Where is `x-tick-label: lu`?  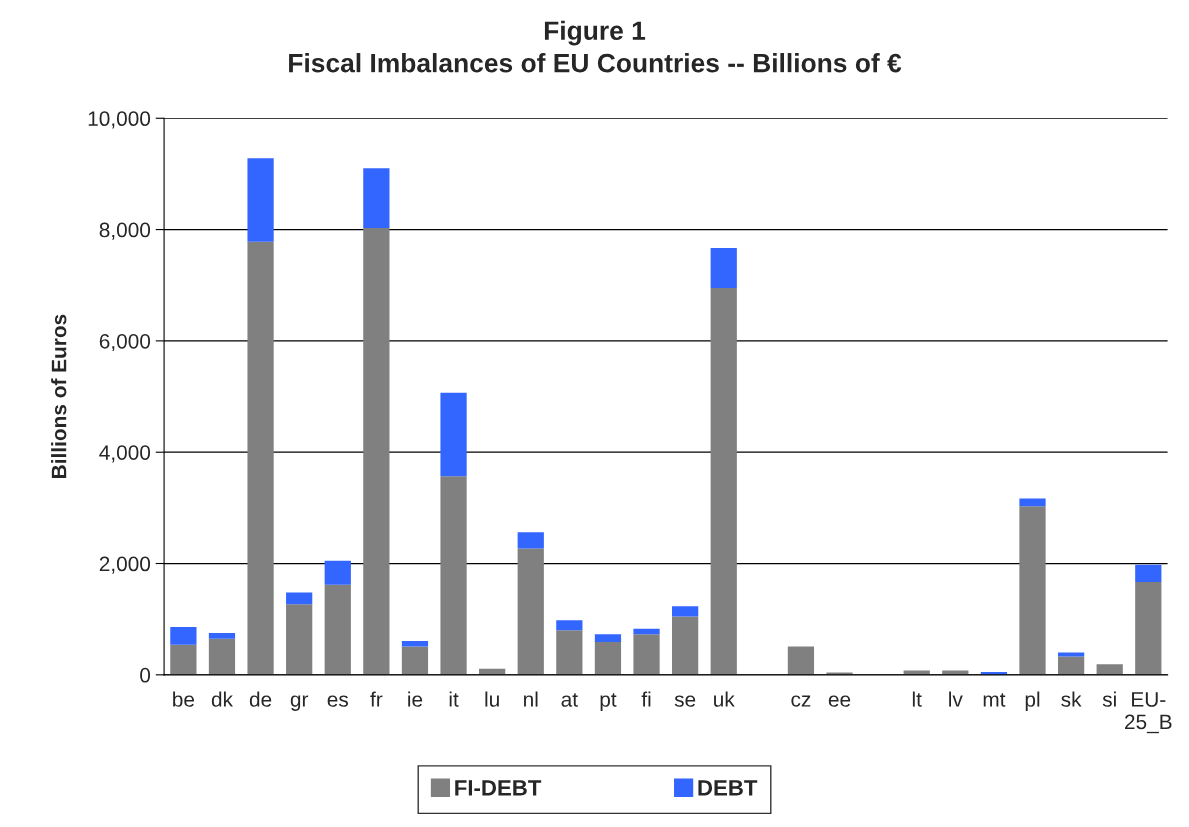 x-tick-label: lu is located at coordinates (492, 699).